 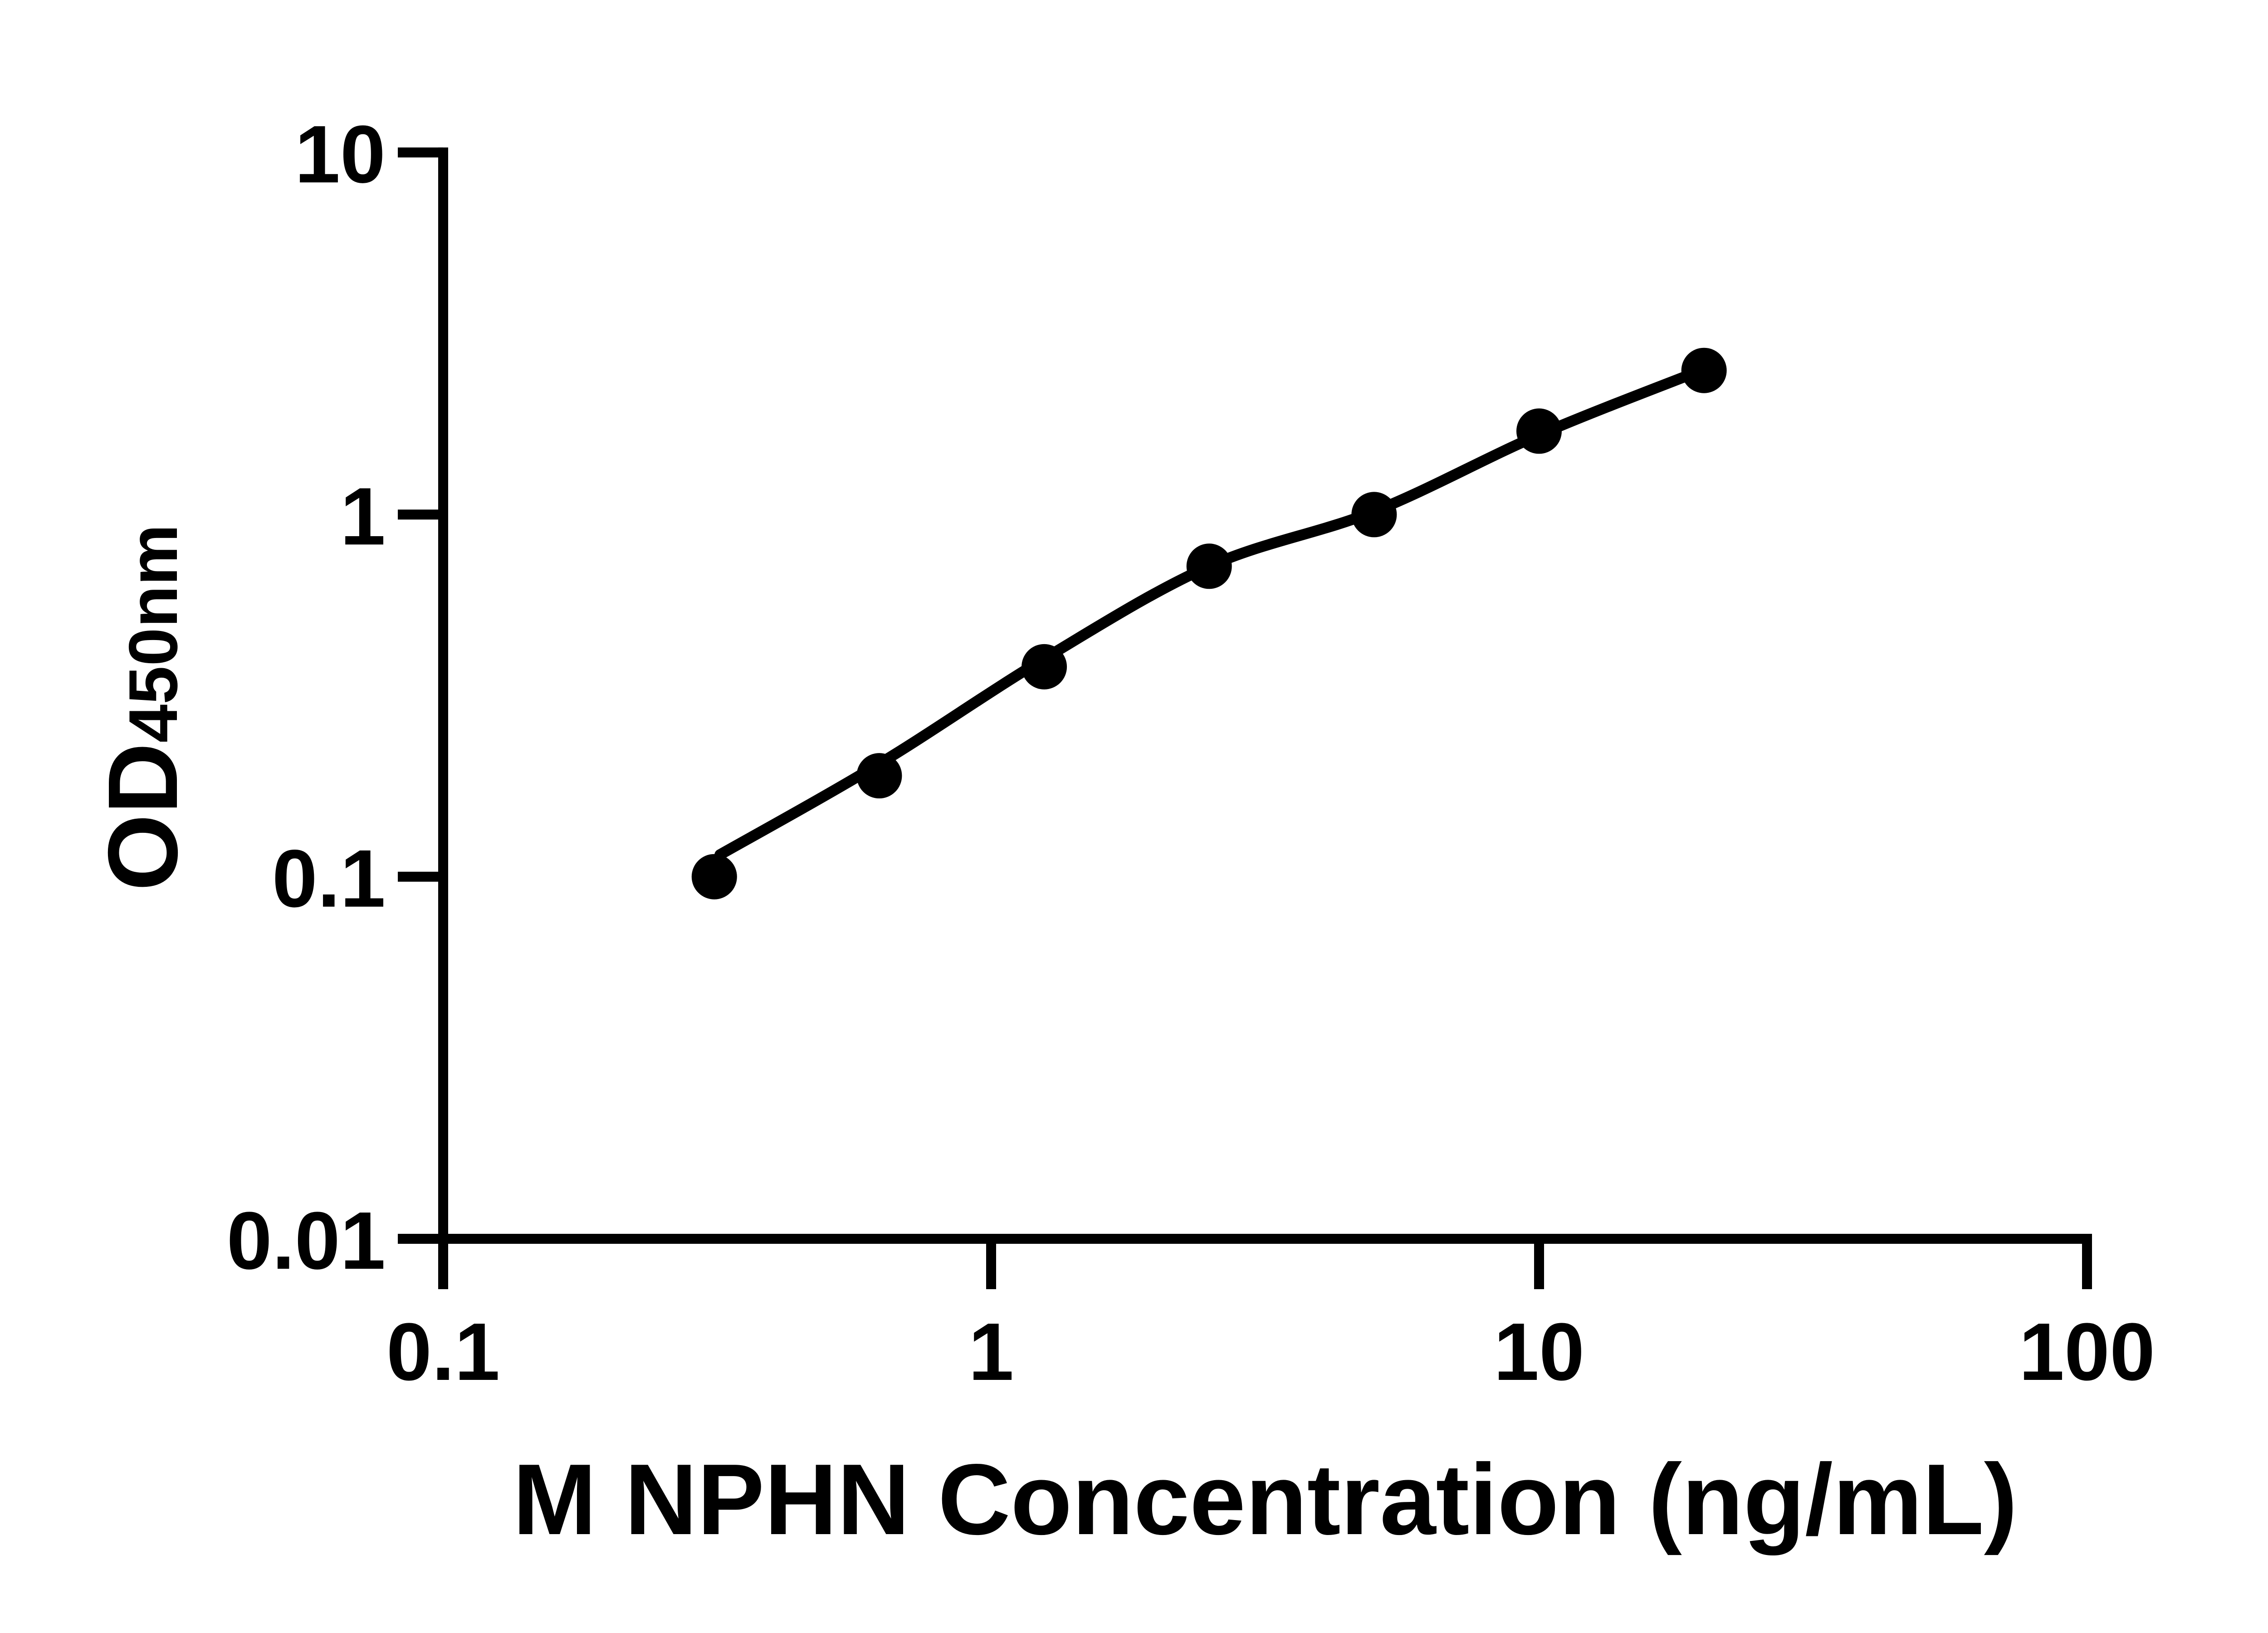 What do you see at coordinates (306, 1240) in the screenshot?
I see `y-tick-label: 0.01` at bounding box center [306, 1240].